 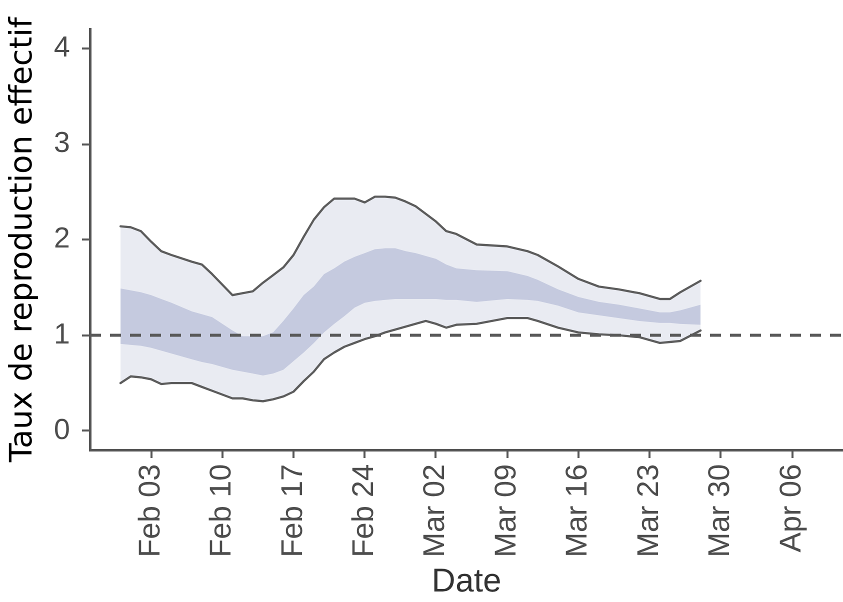 I want to click on x-tick-label: Feb 24, so click(x=363, y=511).